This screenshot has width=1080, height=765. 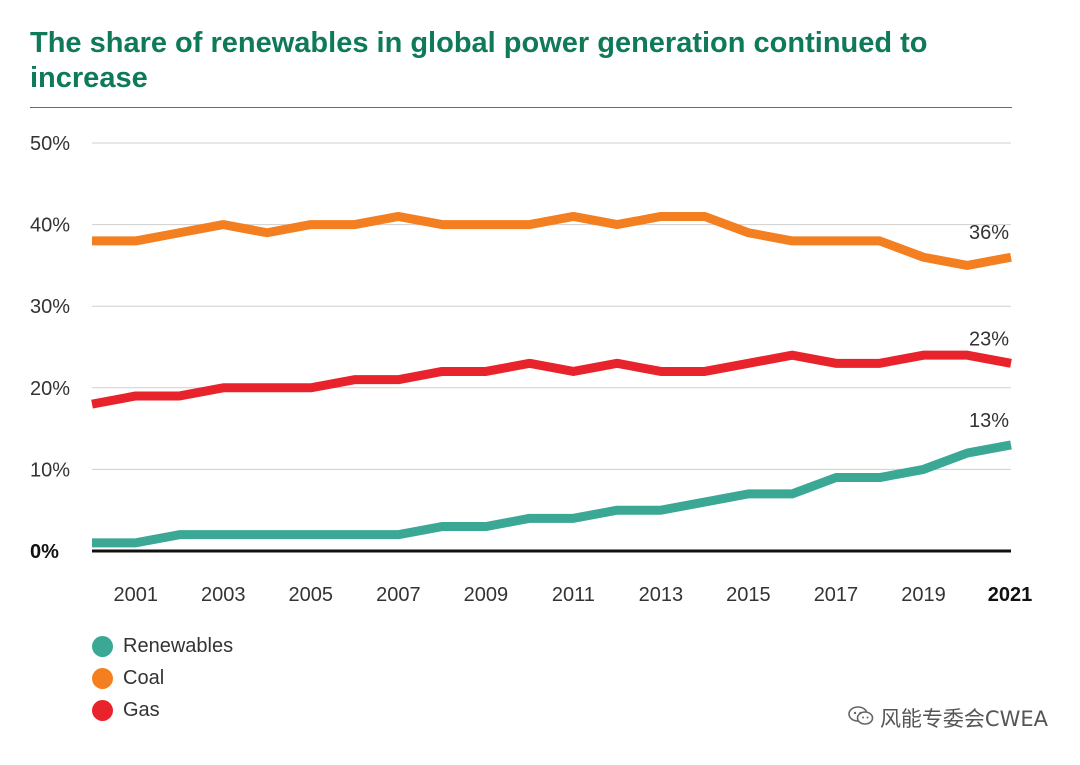 What do you see at coordinates (521, 107) in the screenshot?
I see `title-divider` at bounding box center [521, 107].